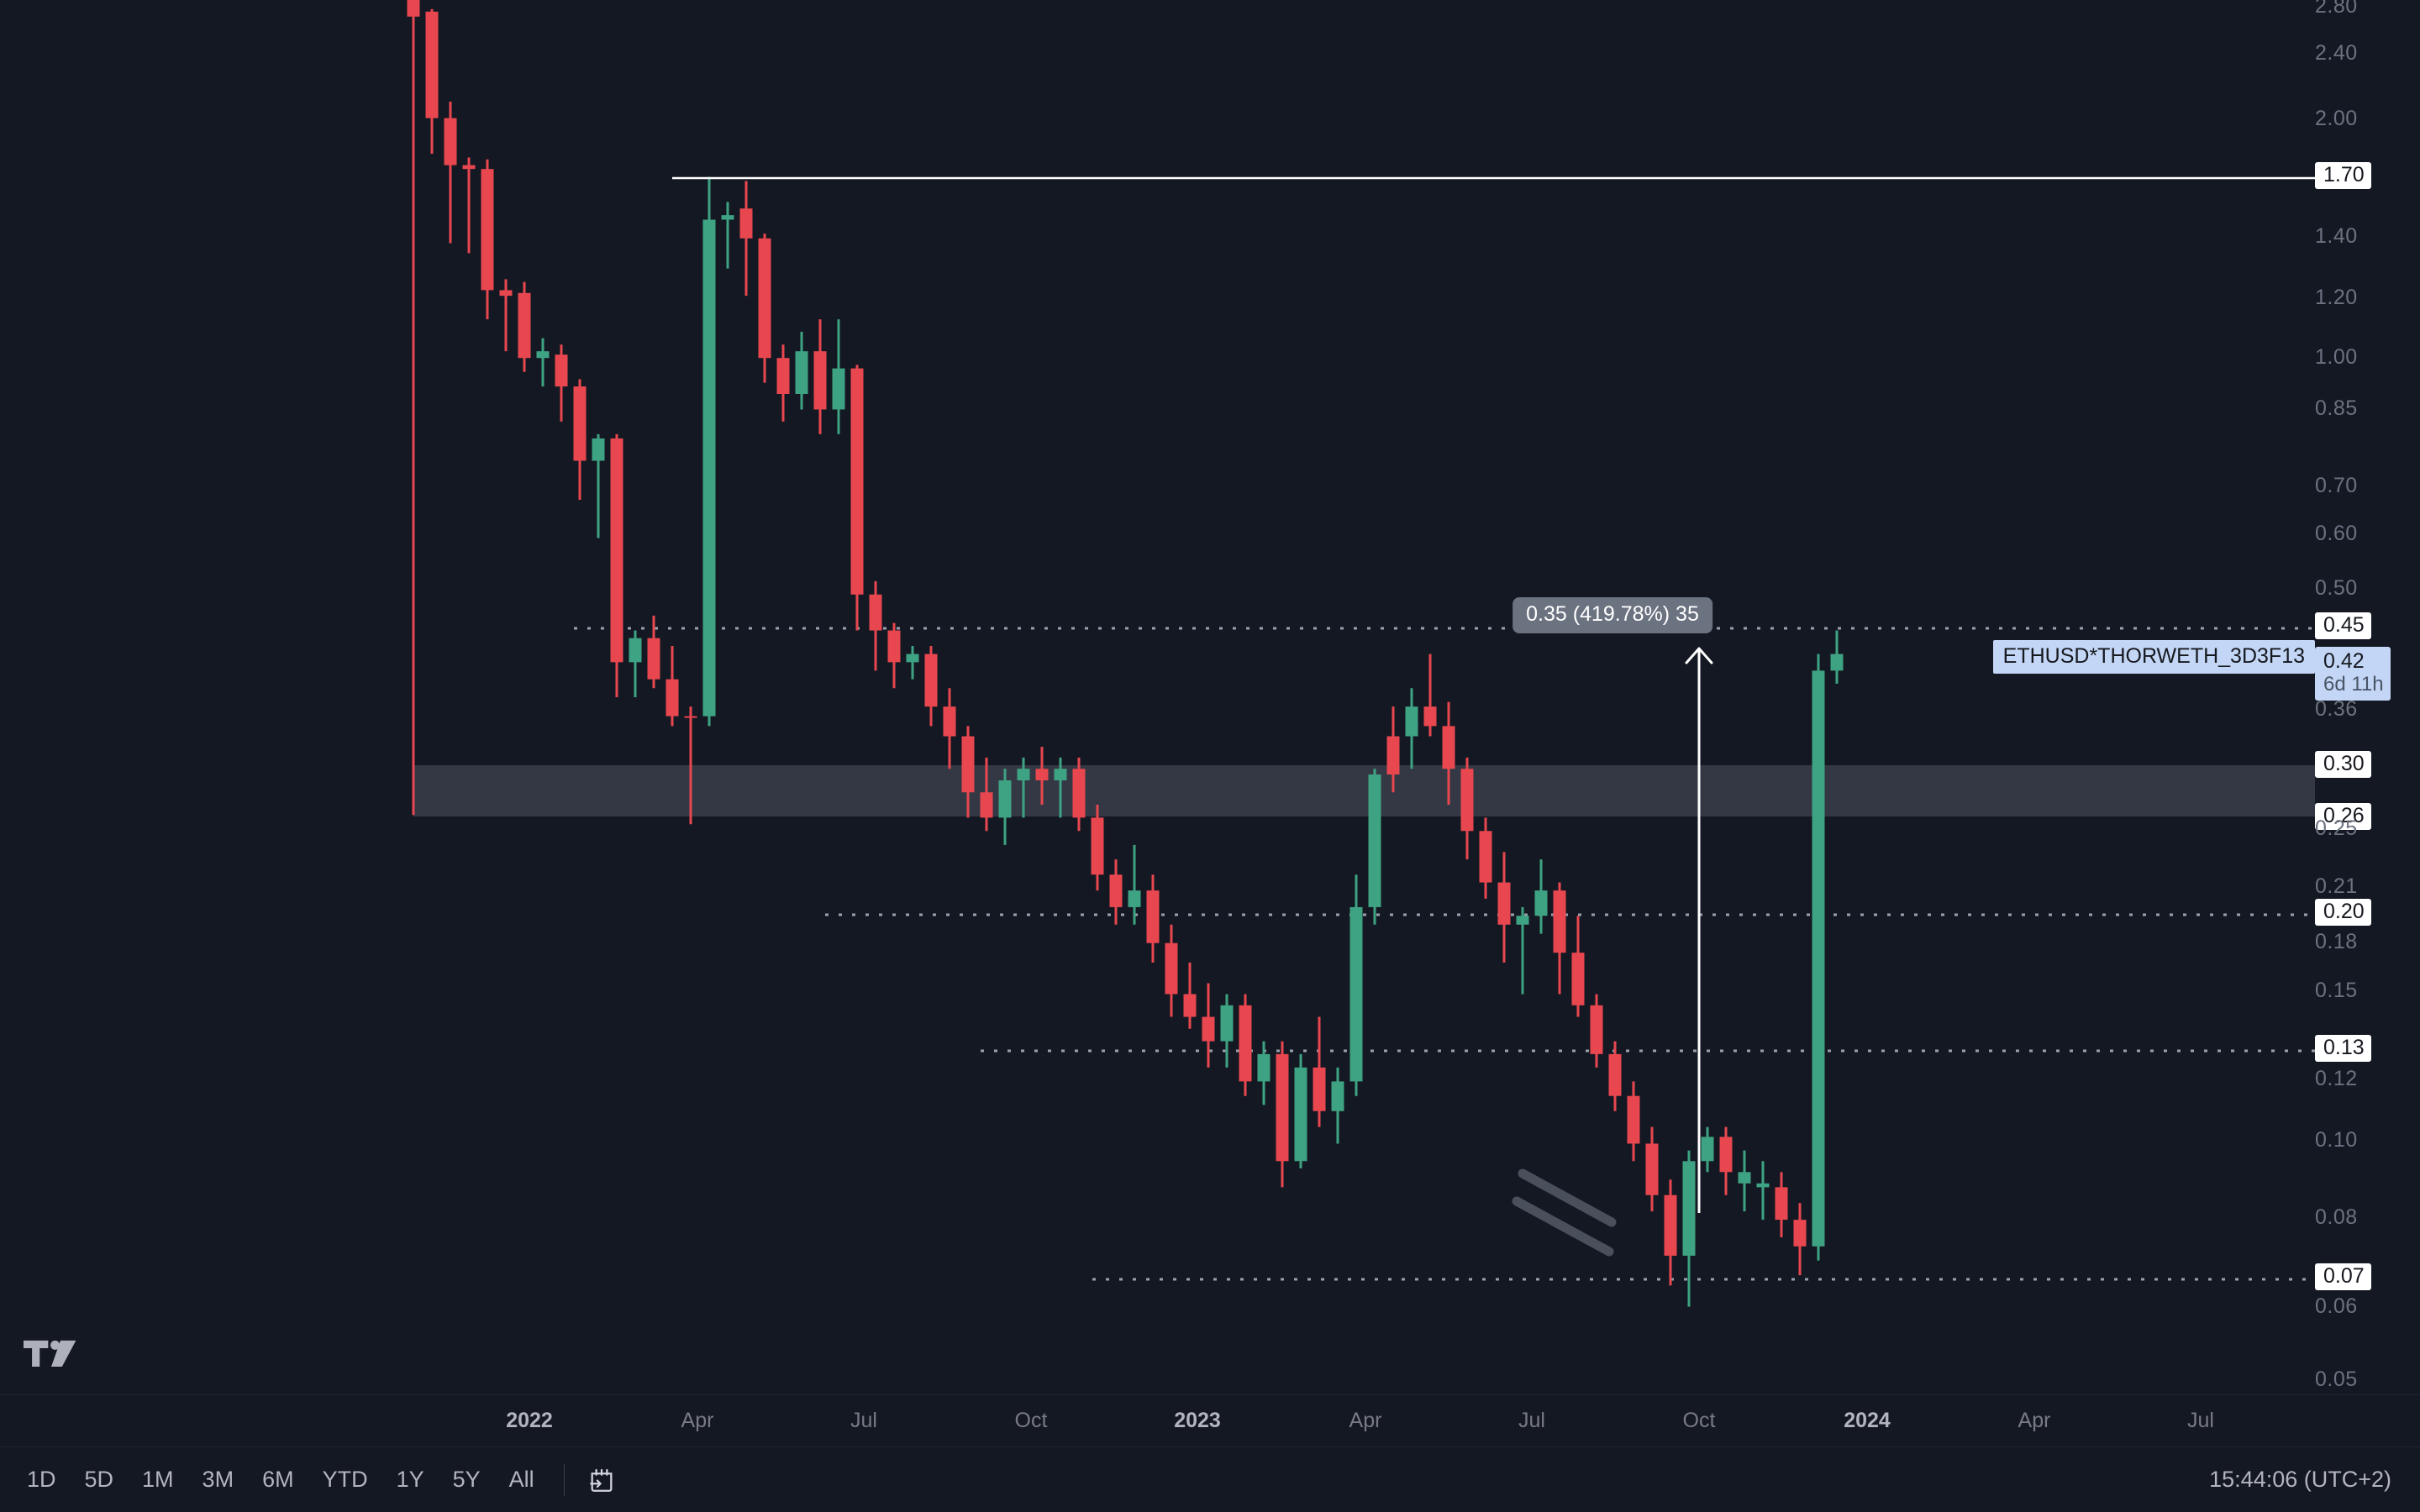 Image resolution: width=2420 pixels, height=1512 pixels. What do you see at coordinates (2336, 297) in the screenshot?
I see `price-tick-label: 1.20` at bounding box center [2336, 297].